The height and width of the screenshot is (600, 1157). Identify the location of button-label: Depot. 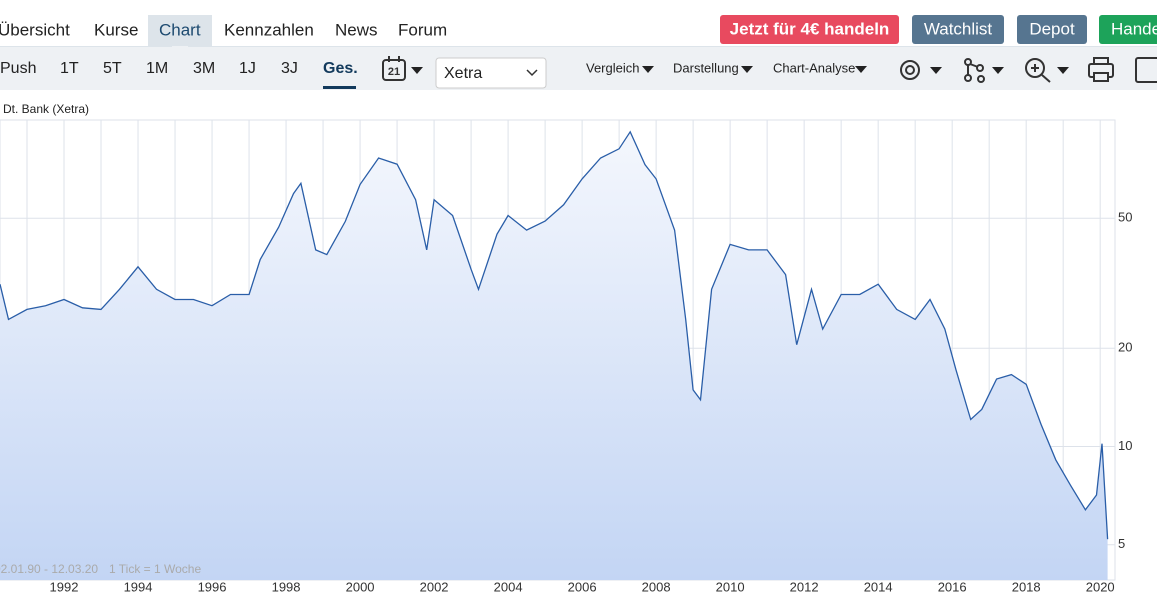
(1052, 28).